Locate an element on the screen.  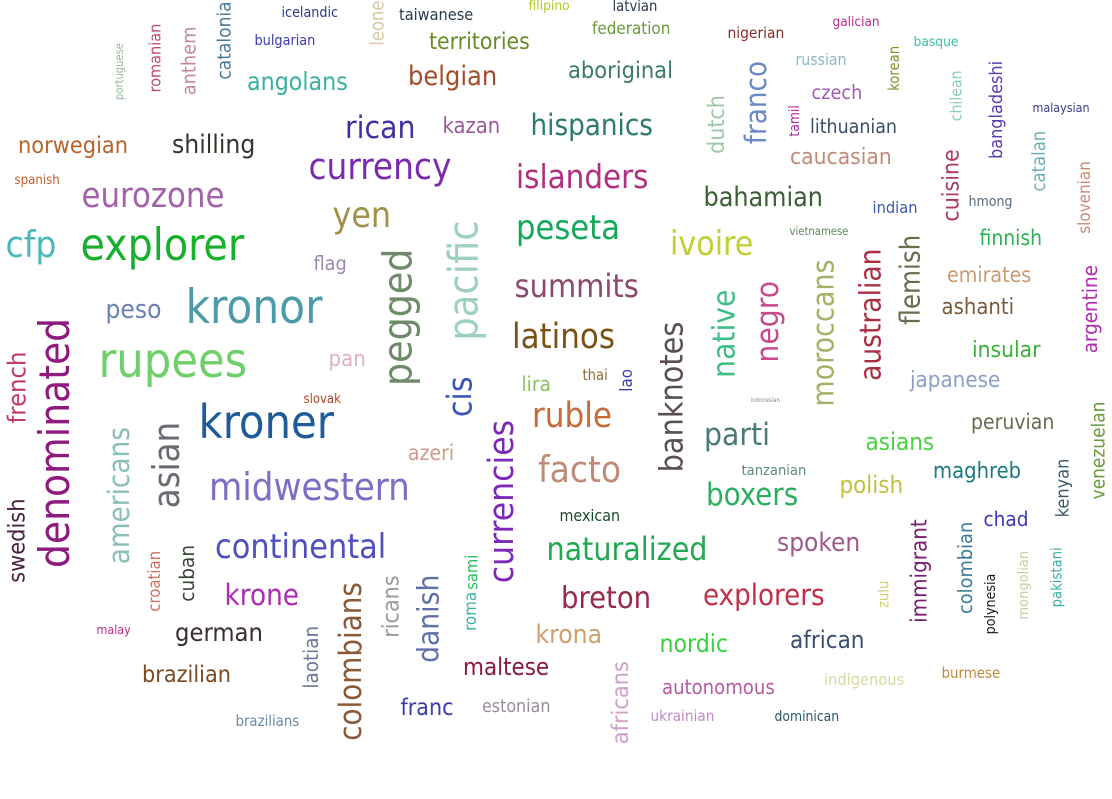
word-german: german is located at coordinates (219, 632).